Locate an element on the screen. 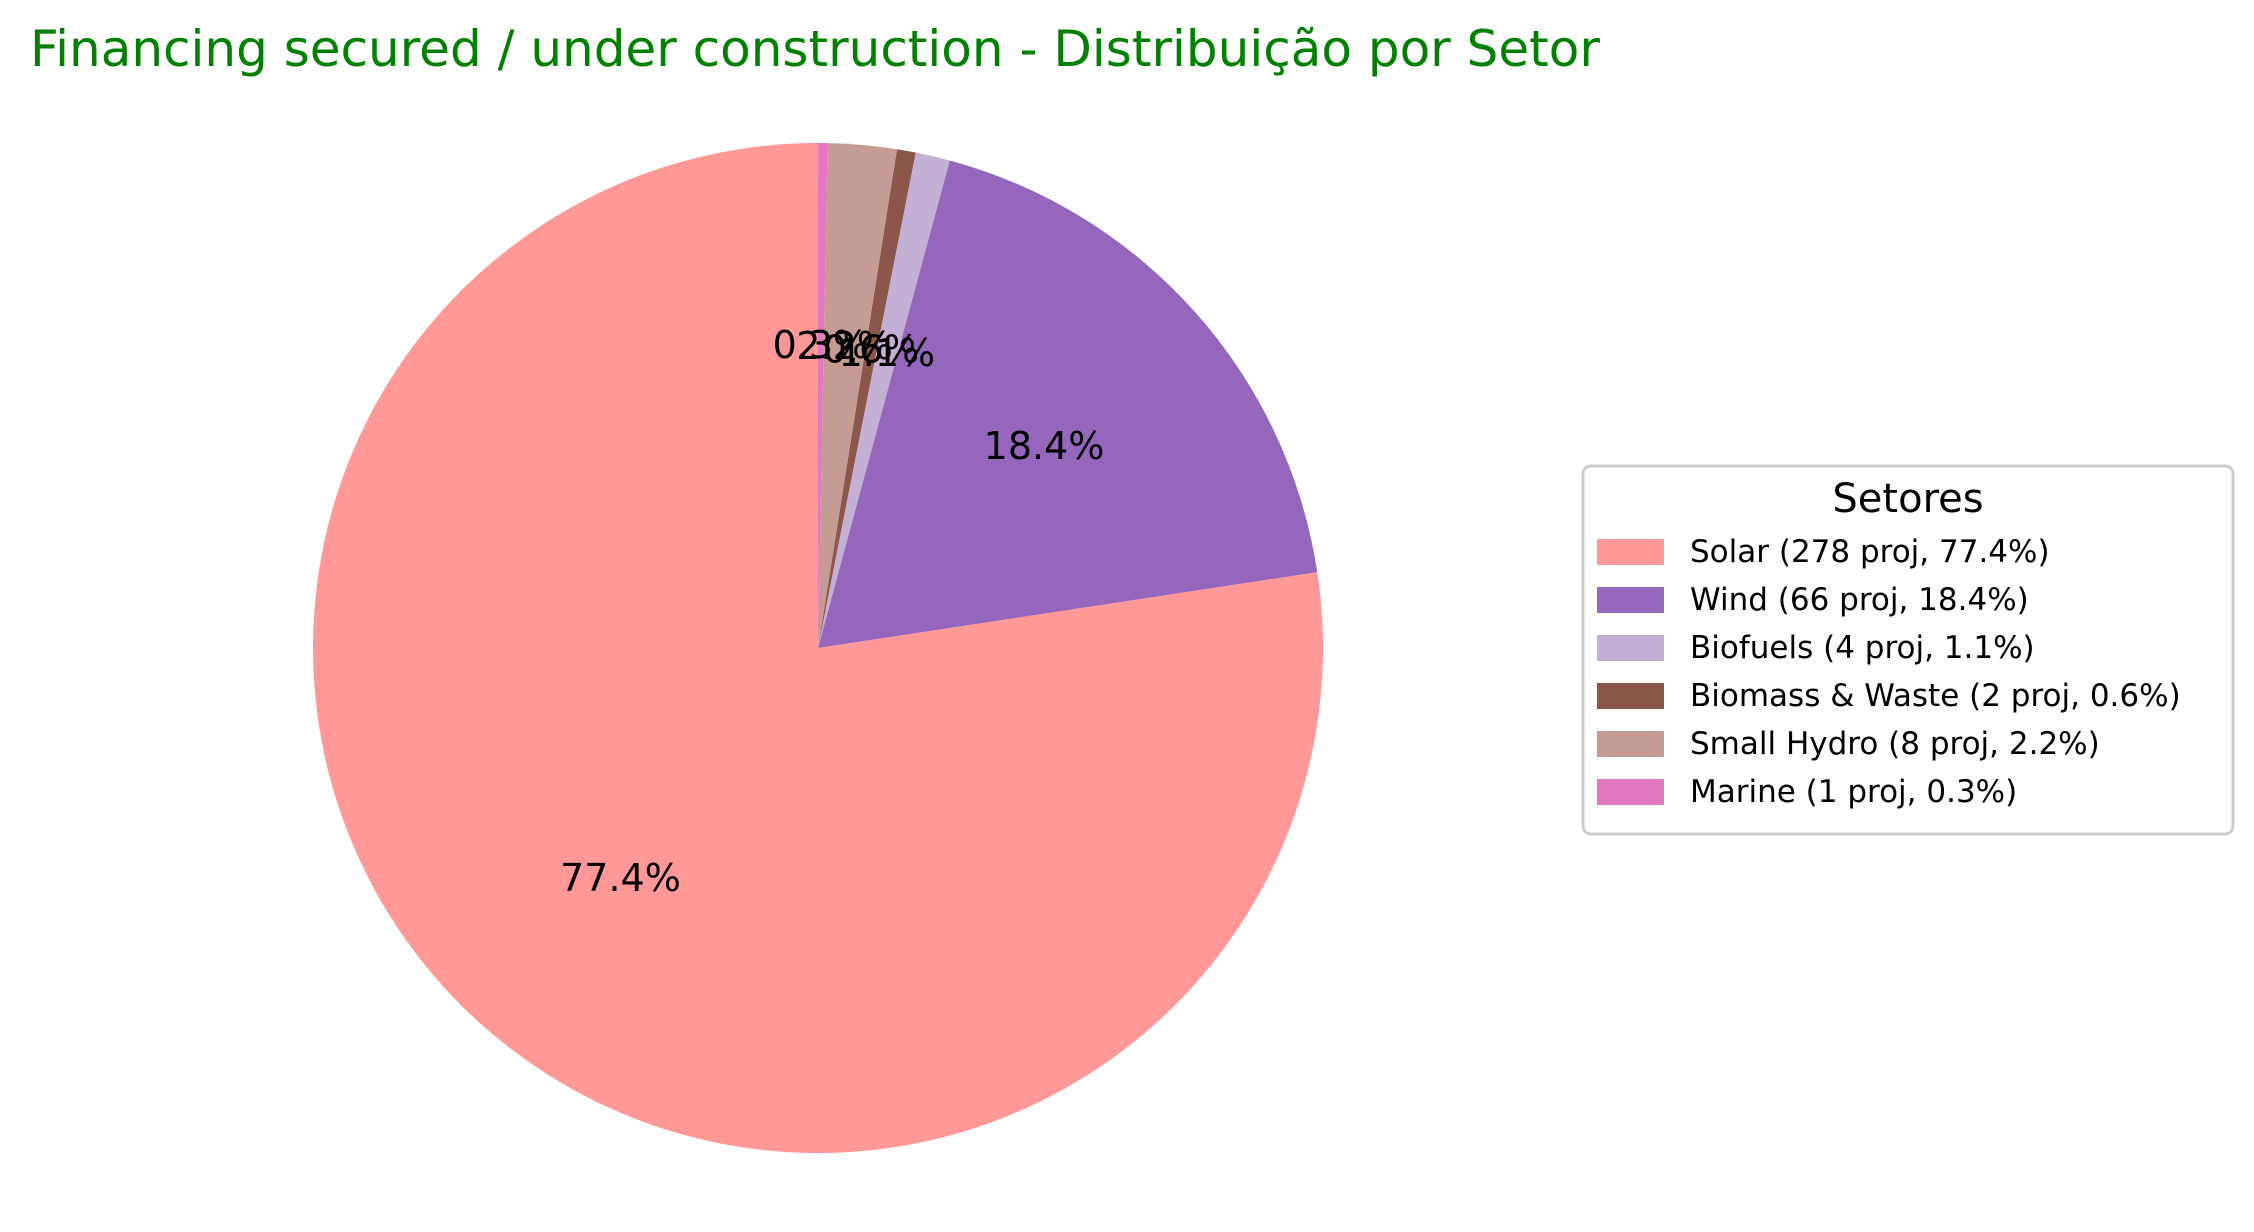  legend-entry: Small Hydro (8 proj, 2.2%) is located at coordinates (1895, 744).